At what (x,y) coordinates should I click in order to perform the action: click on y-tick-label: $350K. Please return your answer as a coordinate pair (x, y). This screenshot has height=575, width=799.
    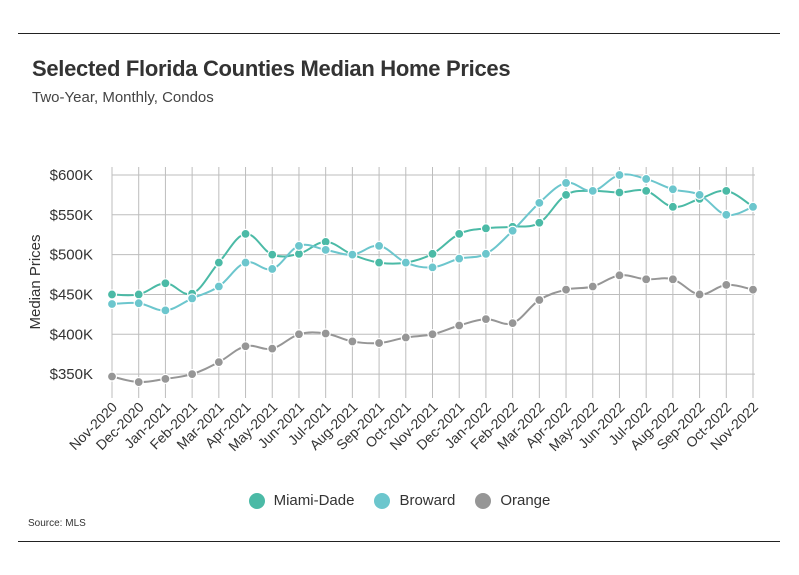
    Looking at the image, I should click on (71, 374).